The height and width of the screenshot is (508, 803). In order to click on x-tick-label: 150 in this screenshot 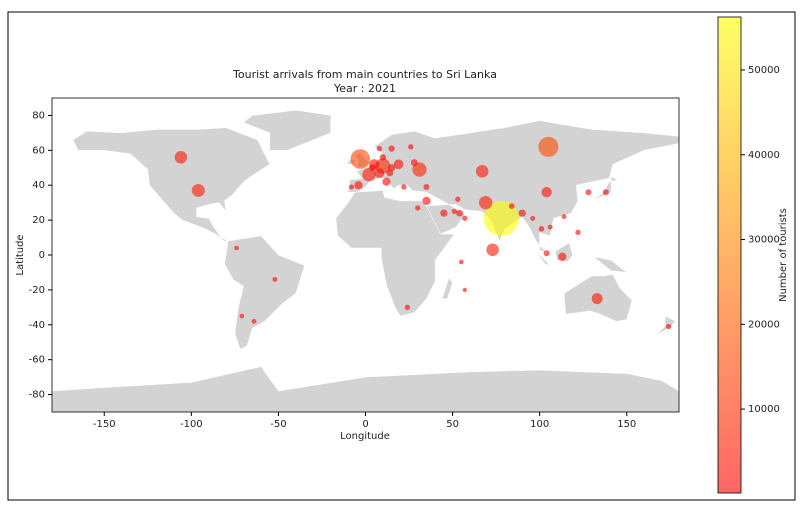, I will do `click(626, 424)`.